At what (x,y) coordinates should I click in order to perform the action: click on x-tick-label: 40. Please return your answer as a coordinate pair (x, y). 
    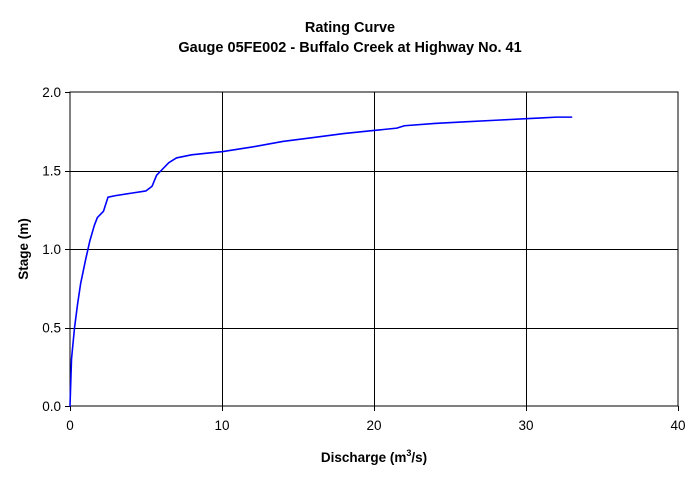
    Looking at the image, I should click on (677, 425).